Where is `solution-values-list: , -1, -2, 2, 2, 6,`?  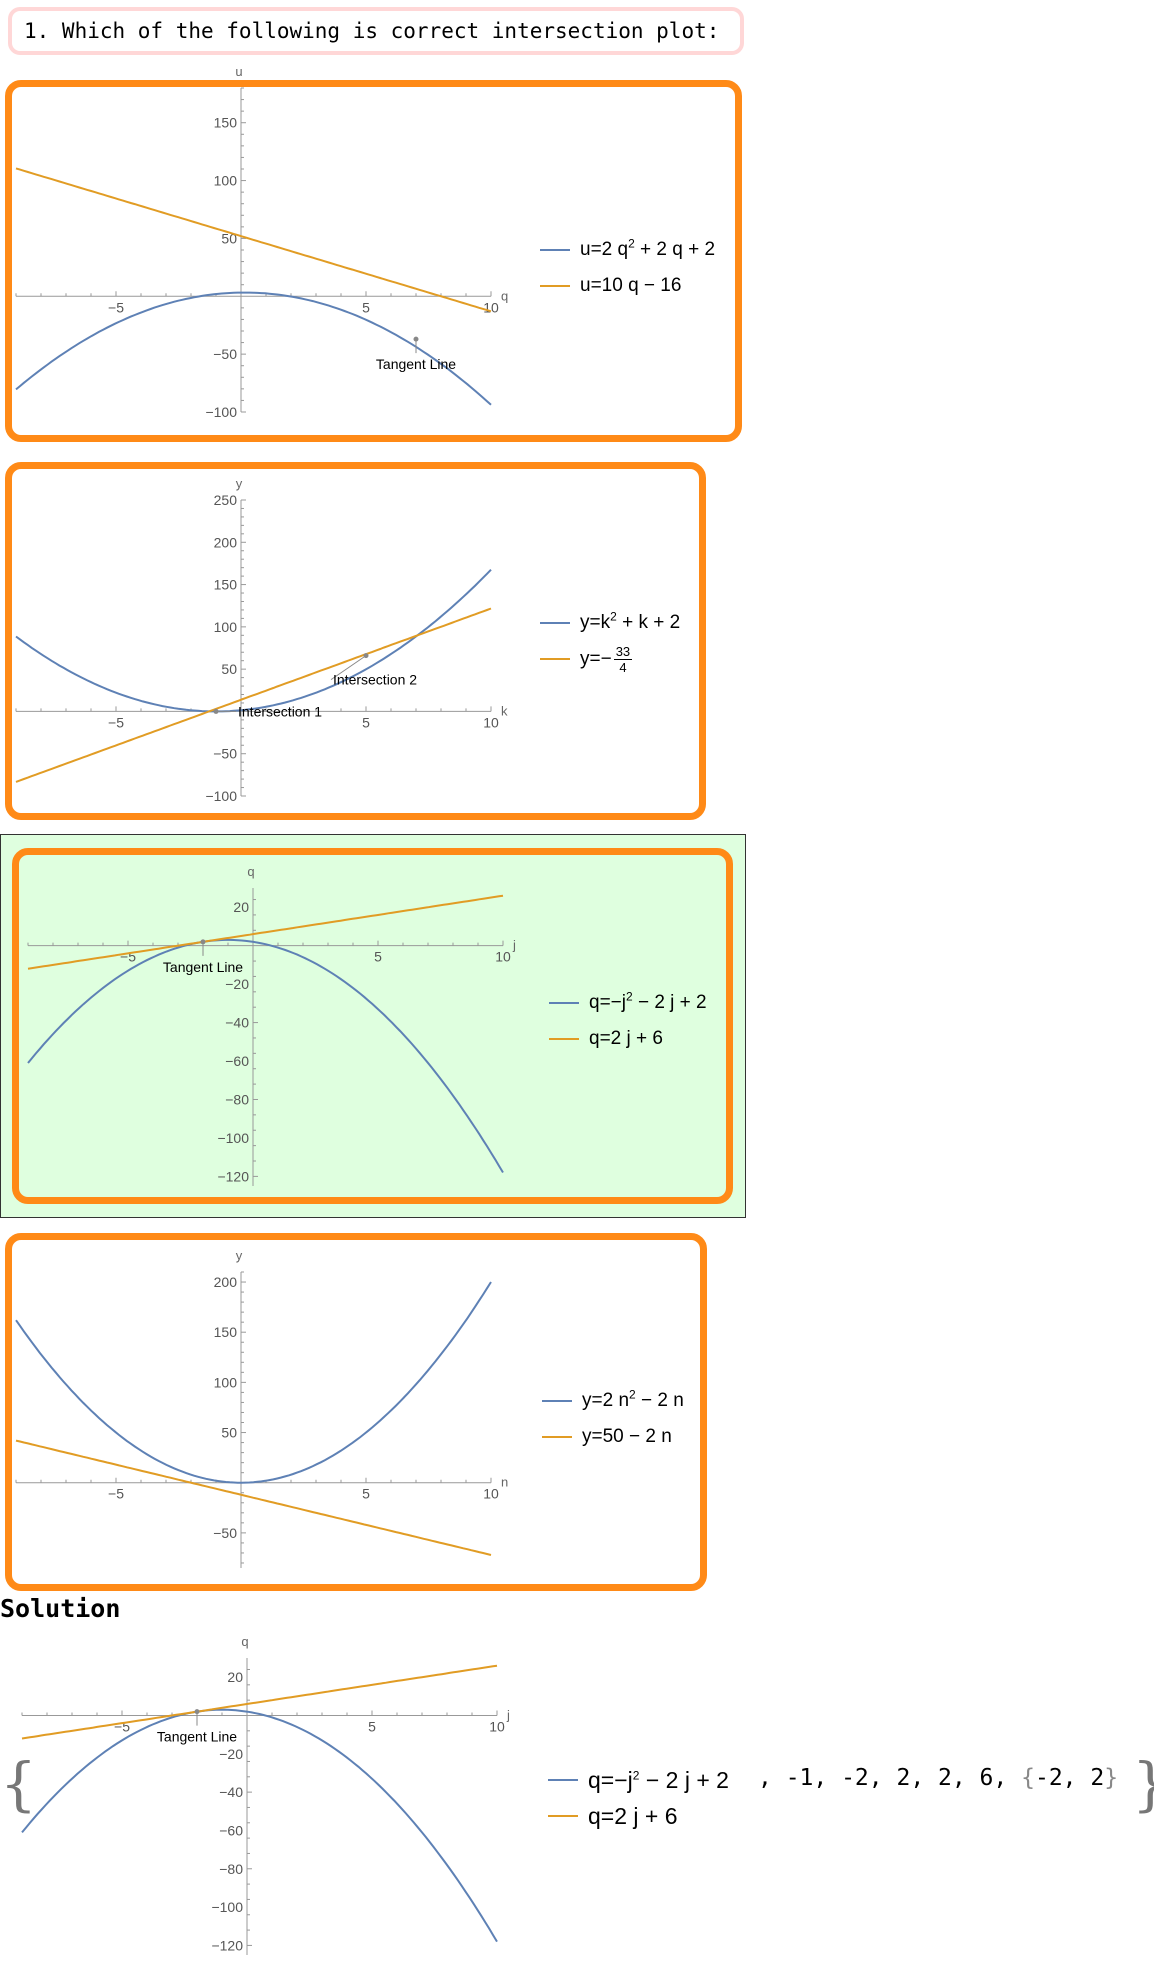 solution-values-list: , -1, -2, 2, 2, 6, is located at coordinates (889, 1778).